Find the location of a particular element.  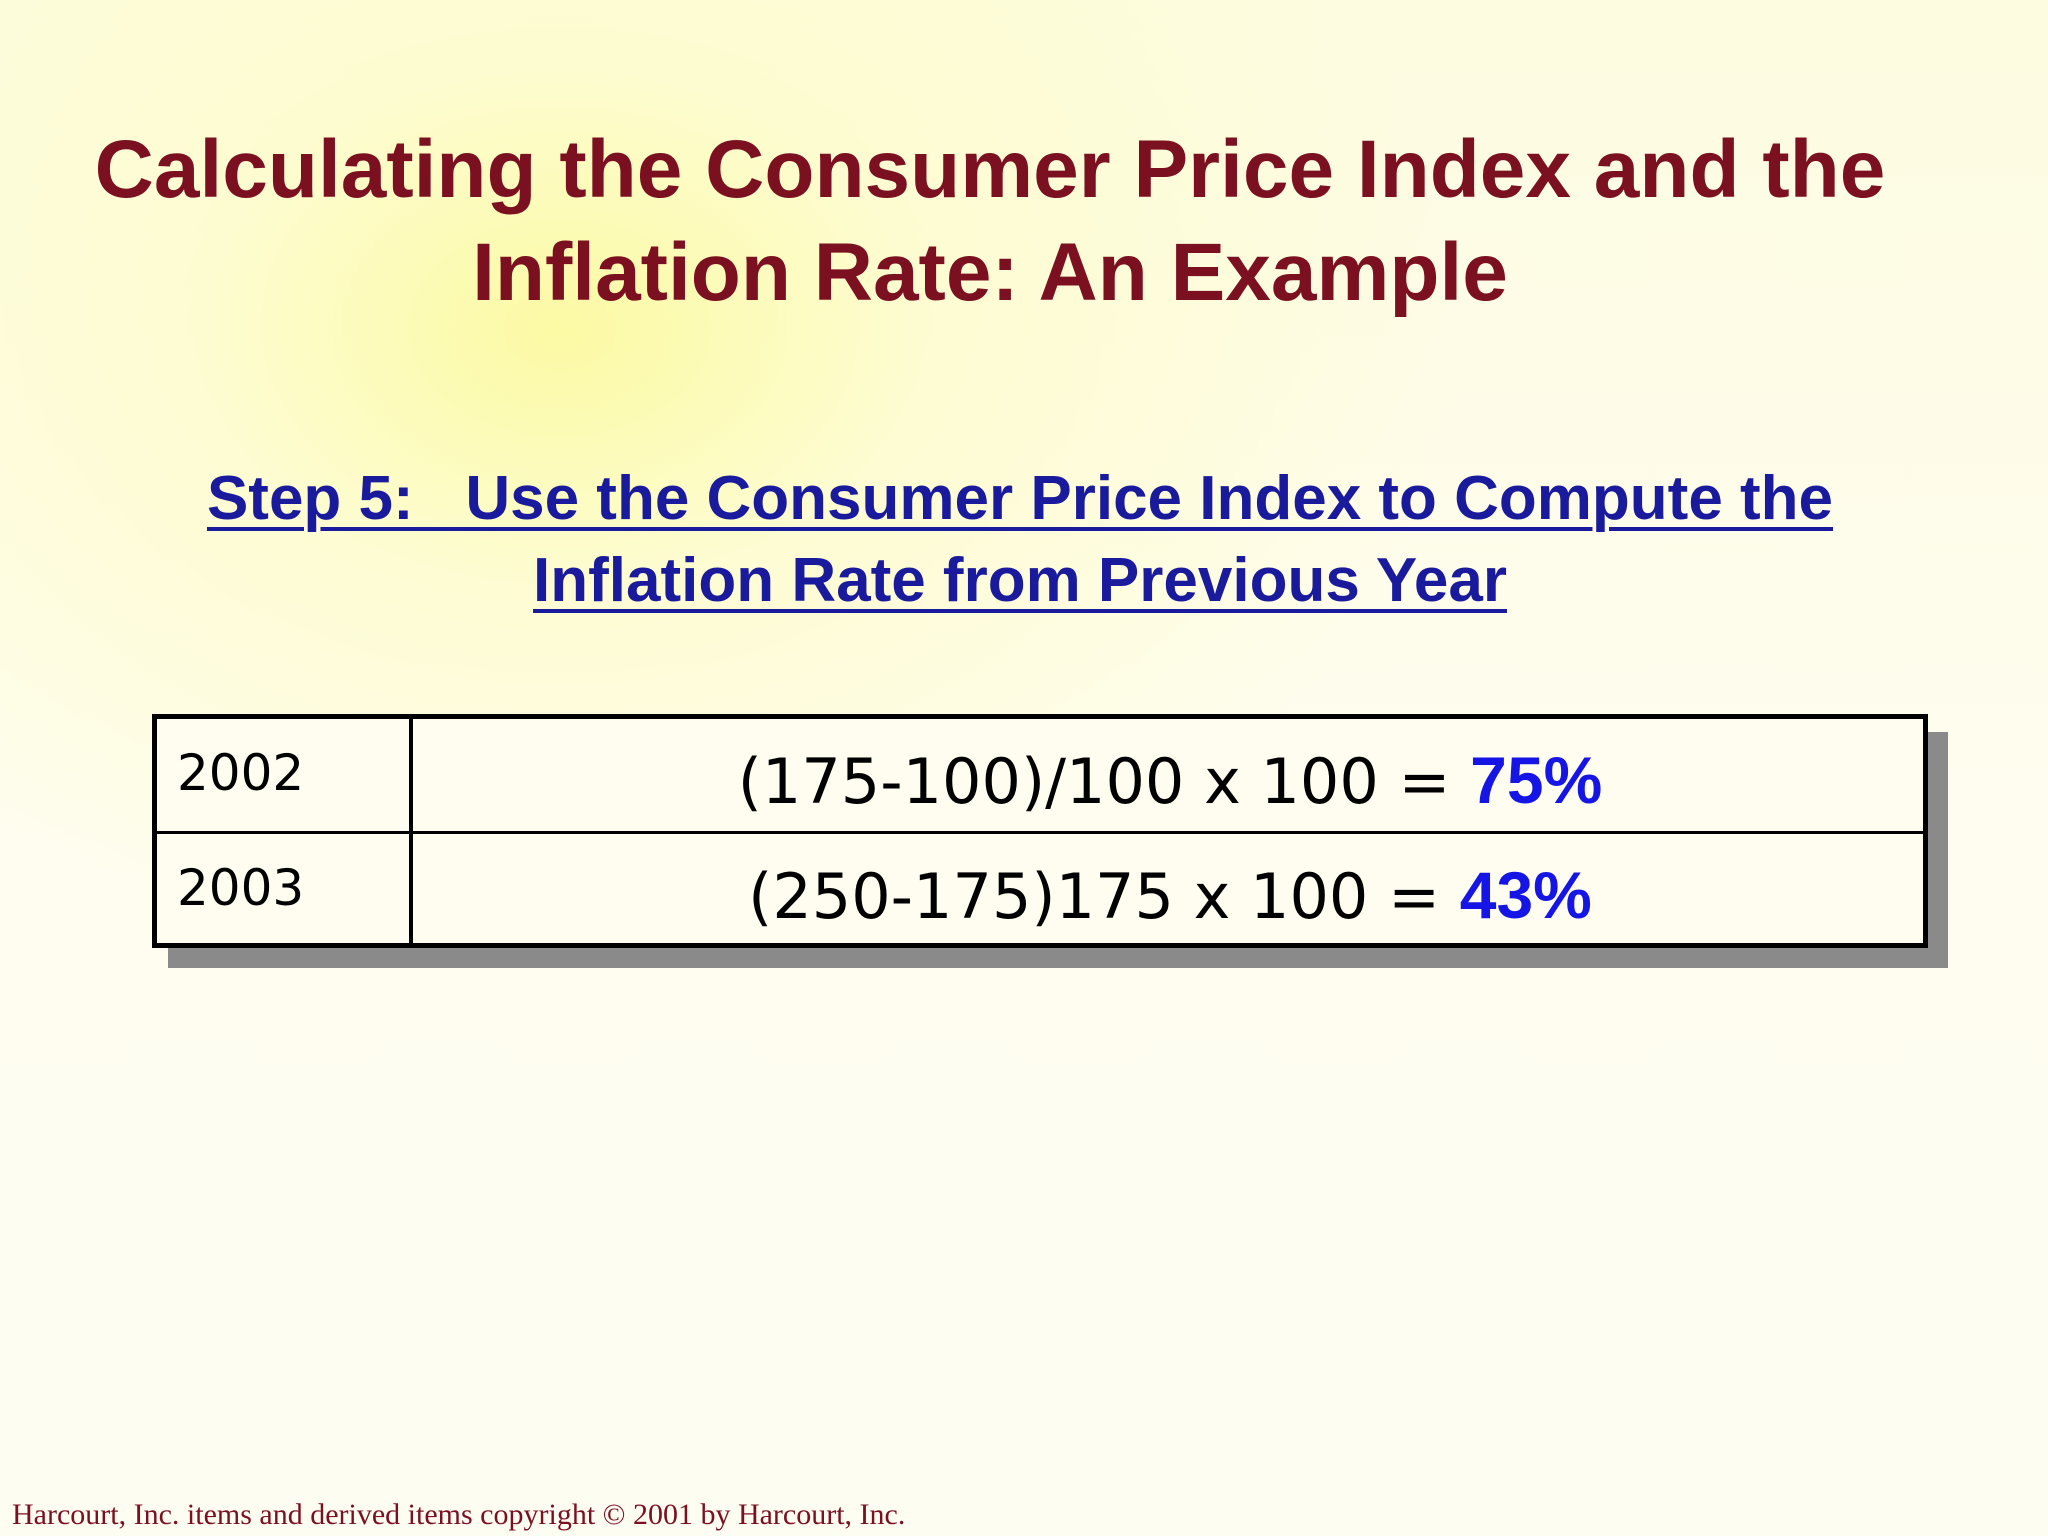

table-row: 2002 (175-100)/100 x 100 = 75% is located at coordinates (1040, 776).